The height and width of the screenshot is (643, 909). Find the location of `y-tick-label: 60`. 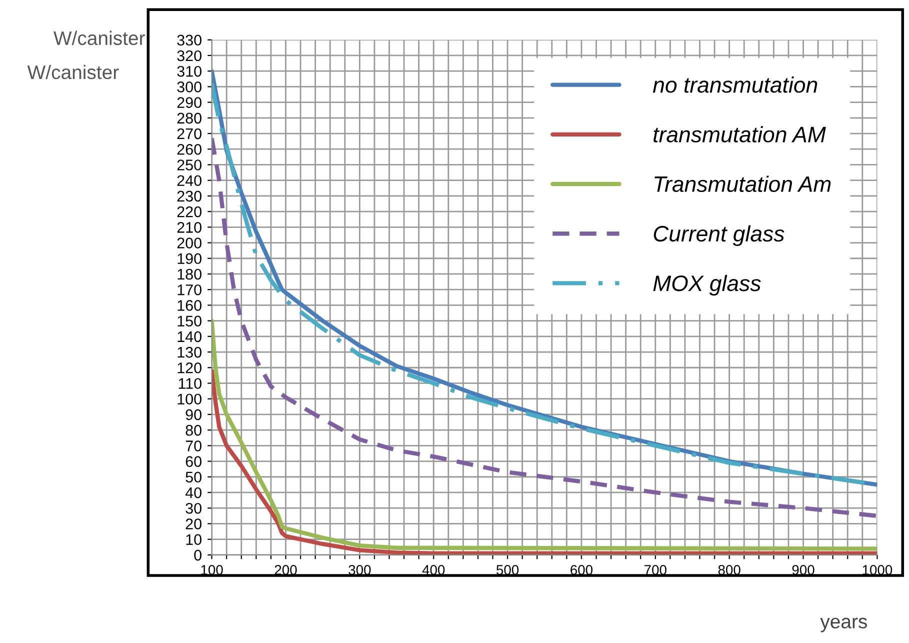

y-tick-label: 60 is located at coordinates (194, 461).